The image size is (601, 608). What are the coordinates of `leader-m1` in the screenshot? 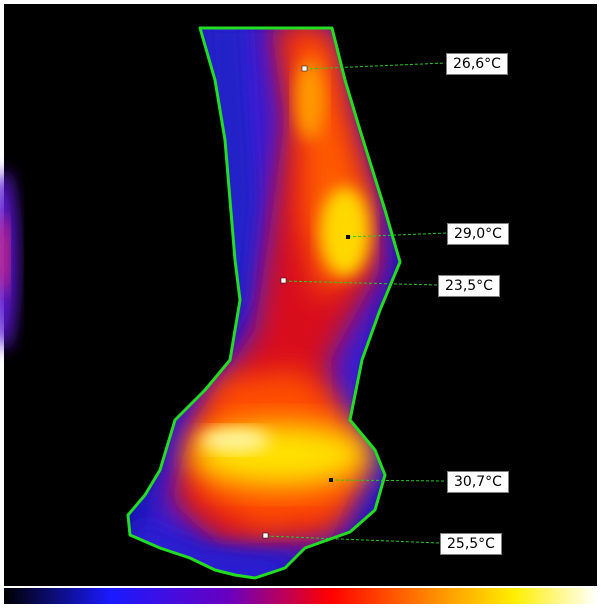 It's located at (375, 66).